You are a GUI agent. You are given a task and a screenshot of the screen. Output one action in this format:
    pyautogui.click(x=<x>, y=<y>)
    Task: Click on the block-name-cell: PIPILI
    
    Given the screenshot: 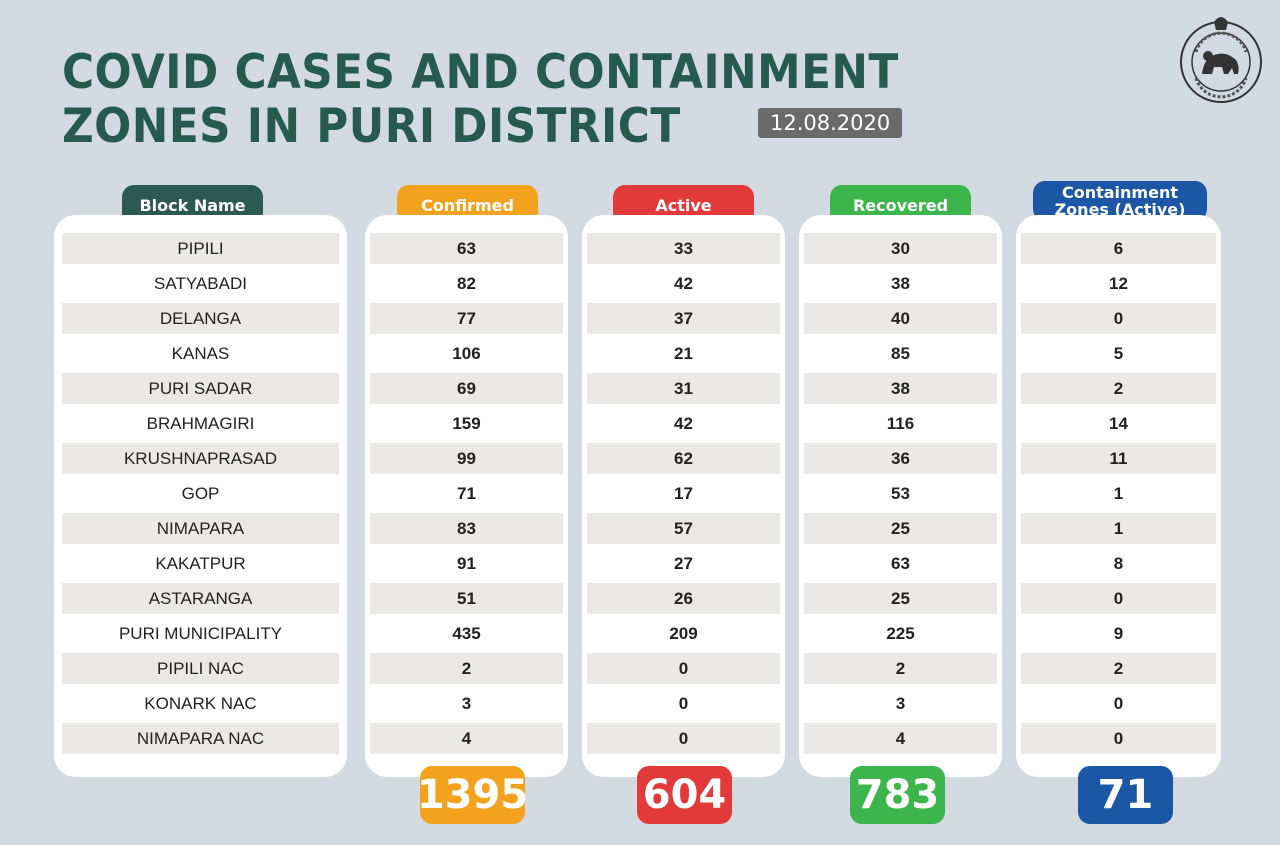 What is the action you would take?
    pyautogui.click(x=200, y=248)
    